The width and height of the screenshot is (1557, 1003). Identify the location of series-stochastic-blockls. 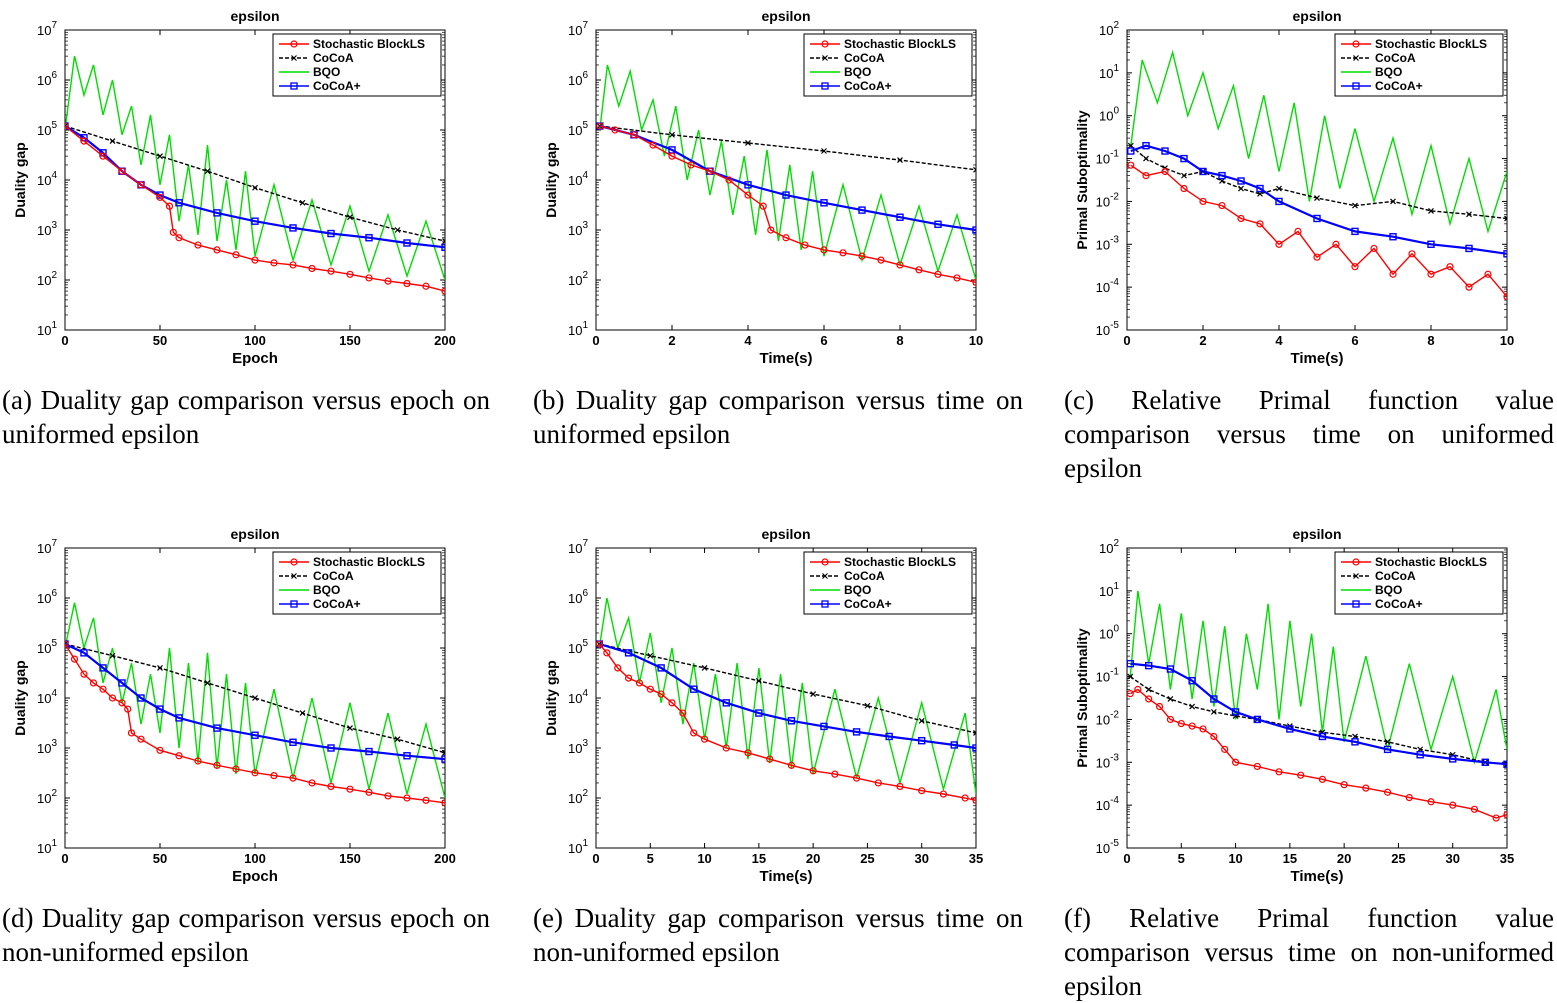
(255, 208).